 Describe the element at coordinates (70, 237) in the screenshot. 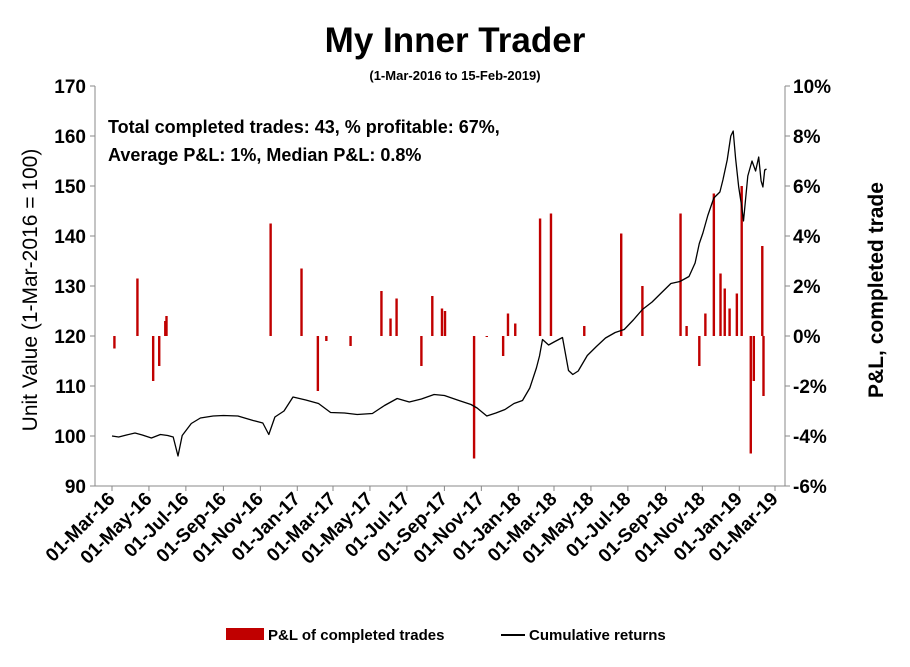

I see `y-left-tick-label: 140` at that location.